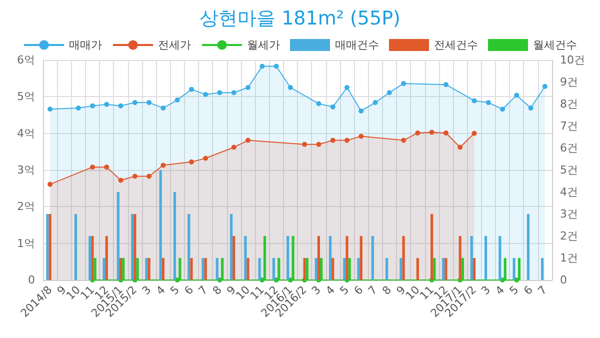 Image resolution: width=600 pixels, height=338 pixels. What do you see at coordinates (569, 104) in the screenshot?
I see `y2-tick-label: 8건` at bounding box center [569, 104].